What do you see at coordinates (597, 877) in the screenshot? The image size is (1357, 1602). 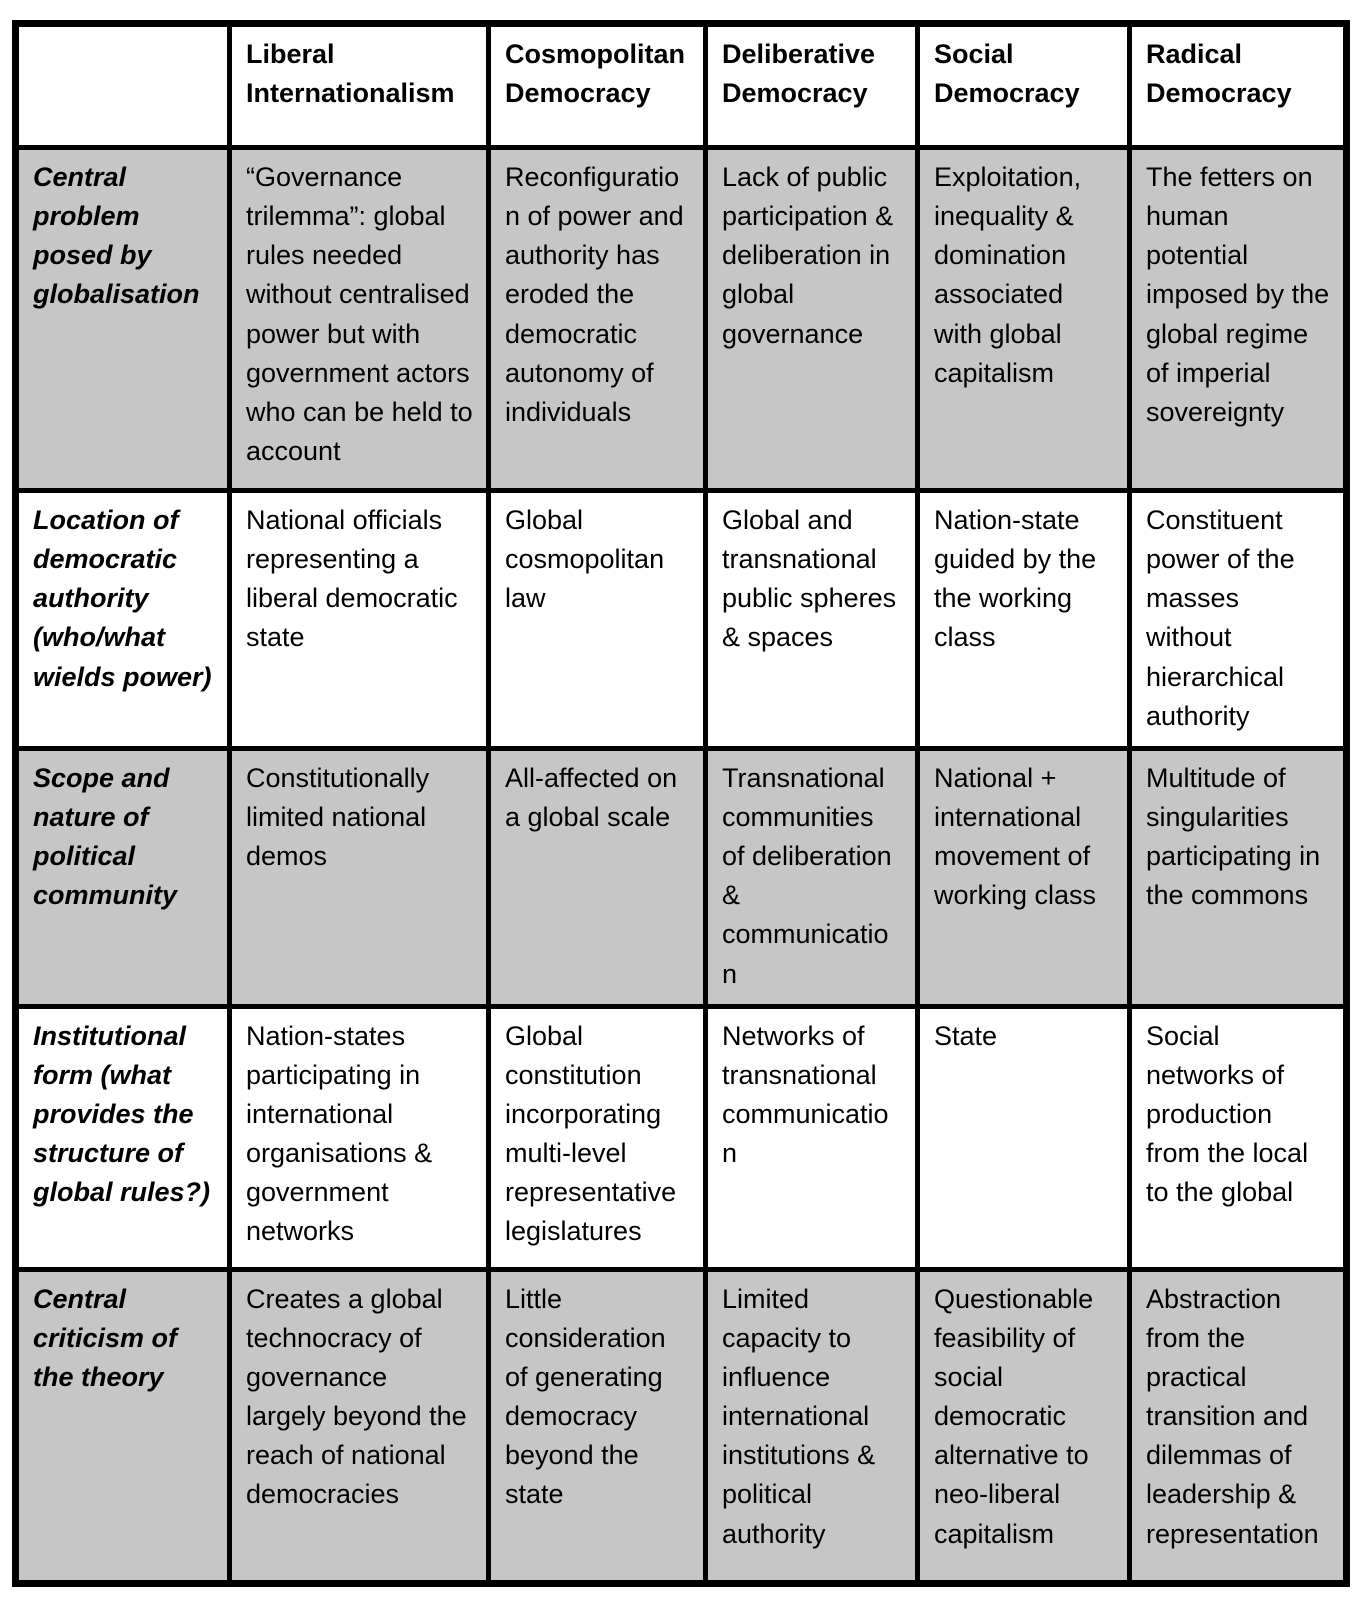 I see `body-cell: All-affected on a global scale` at bounding box center [597, 877].